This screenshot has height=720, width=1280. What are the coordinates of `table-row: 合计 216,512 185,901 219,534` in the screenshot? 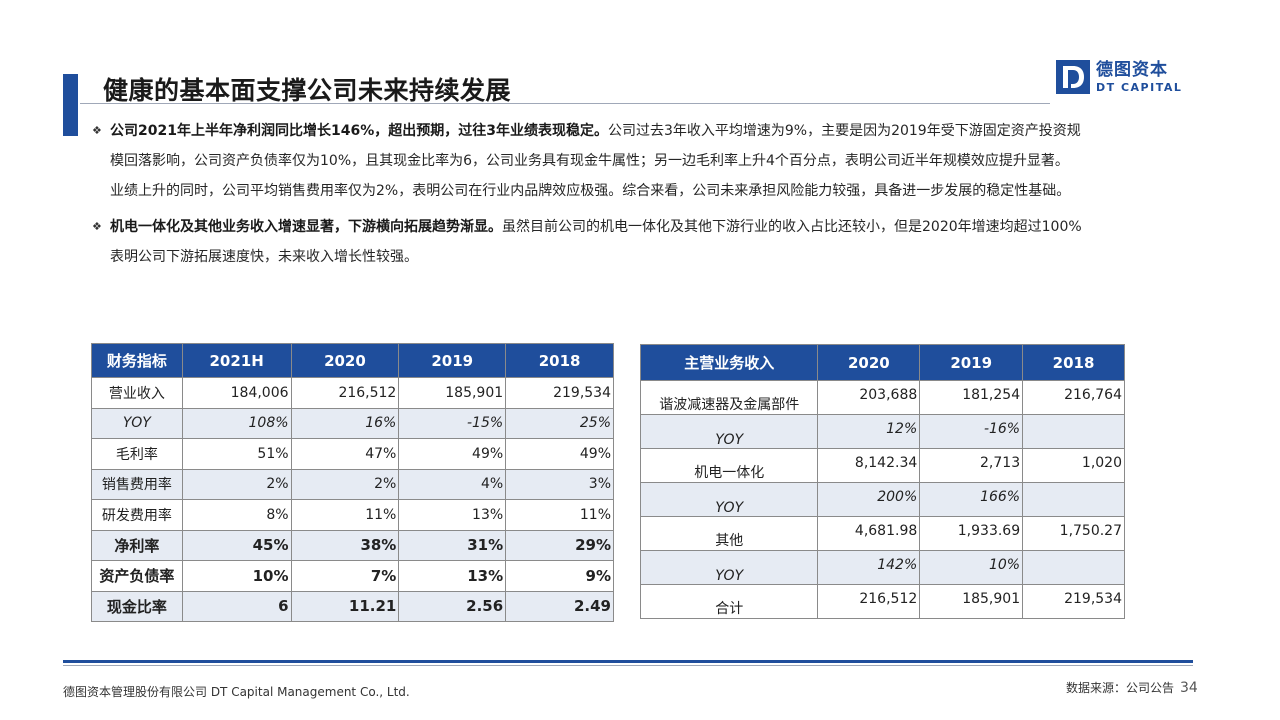 It's located at (882, 601).